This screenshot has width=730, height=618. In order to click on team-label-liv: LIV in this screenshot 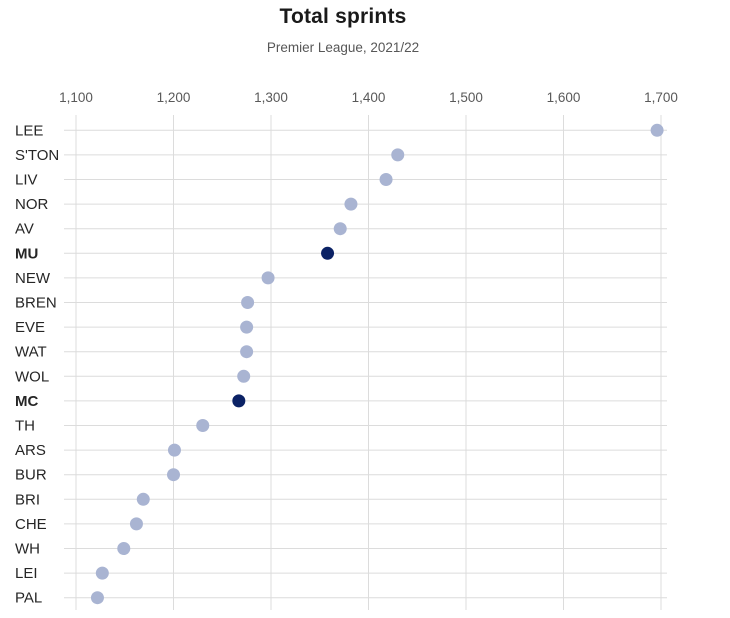, I will do `click(26, 180)`.